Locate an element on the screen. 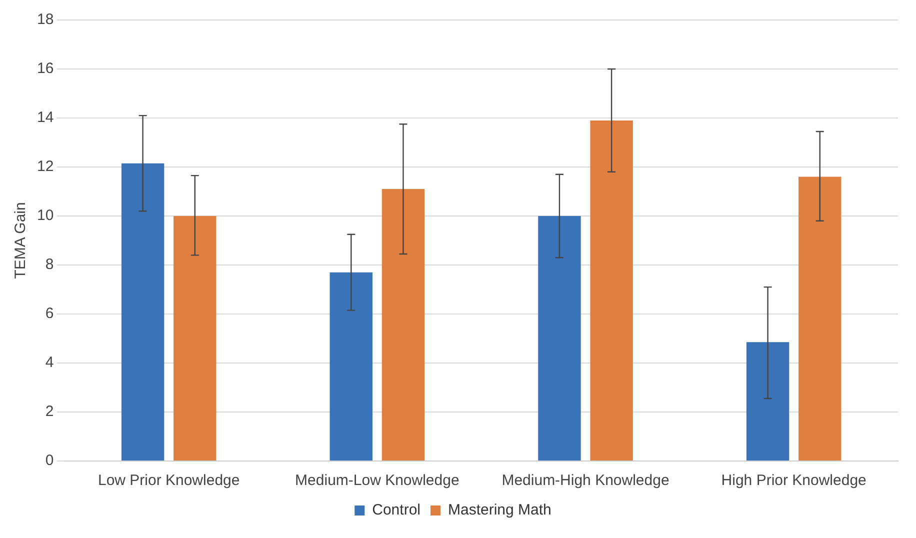 This screenshot has width=916, height=538. y-tick-label: 14 is located at coordinates (45, 117).